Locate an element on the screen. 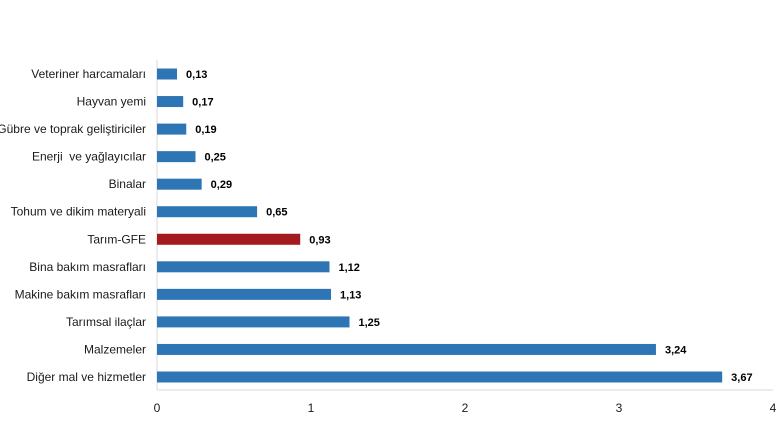 The height and width of the screenshot is (440, 780). x-tick-label-3: 3 is located at coordinates (619, 408).